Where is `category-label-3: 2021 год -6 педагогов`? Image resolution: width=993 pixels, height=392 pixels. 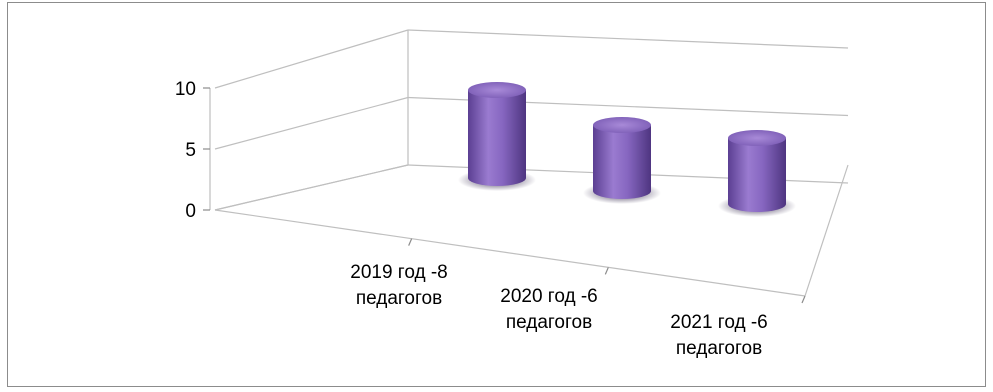
category-label-3: 2021 год -6 педагогов is located at coordinates (718, 335).